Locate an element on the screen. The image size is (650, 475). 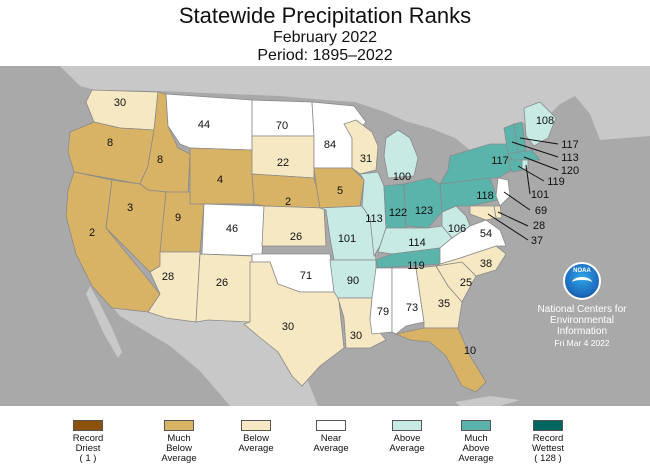
legend-item-near: Near Average is located at coordinates (331, 437).